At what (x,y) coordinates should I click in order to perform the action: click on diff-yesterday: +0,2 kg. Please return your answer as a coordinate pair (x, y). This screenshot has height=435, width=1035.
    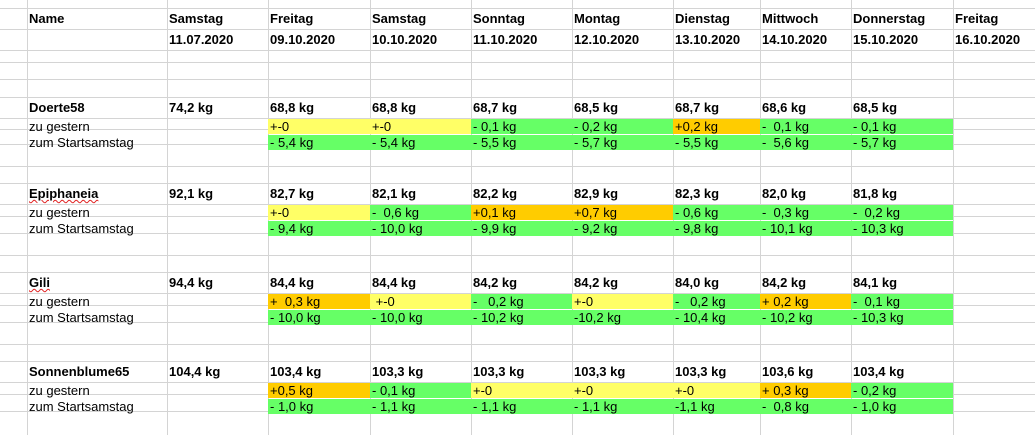
    Looking at the image, I should click on (716, 126).